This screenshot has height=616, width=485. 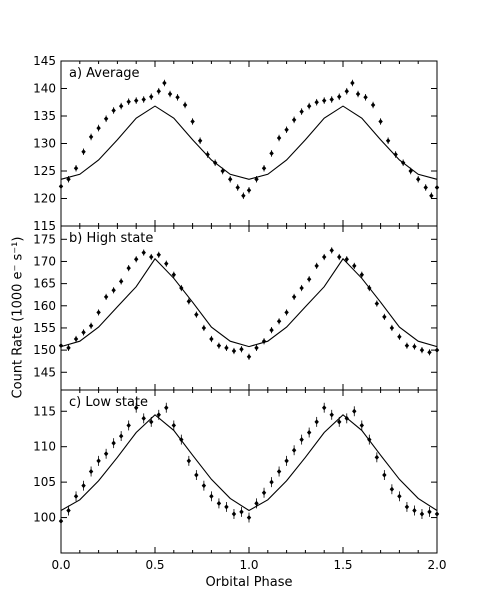 What do you see at coordinates (44, 199) in the screenshot?
I see `y-tick-label: 120` at bounding box center [44, 199].